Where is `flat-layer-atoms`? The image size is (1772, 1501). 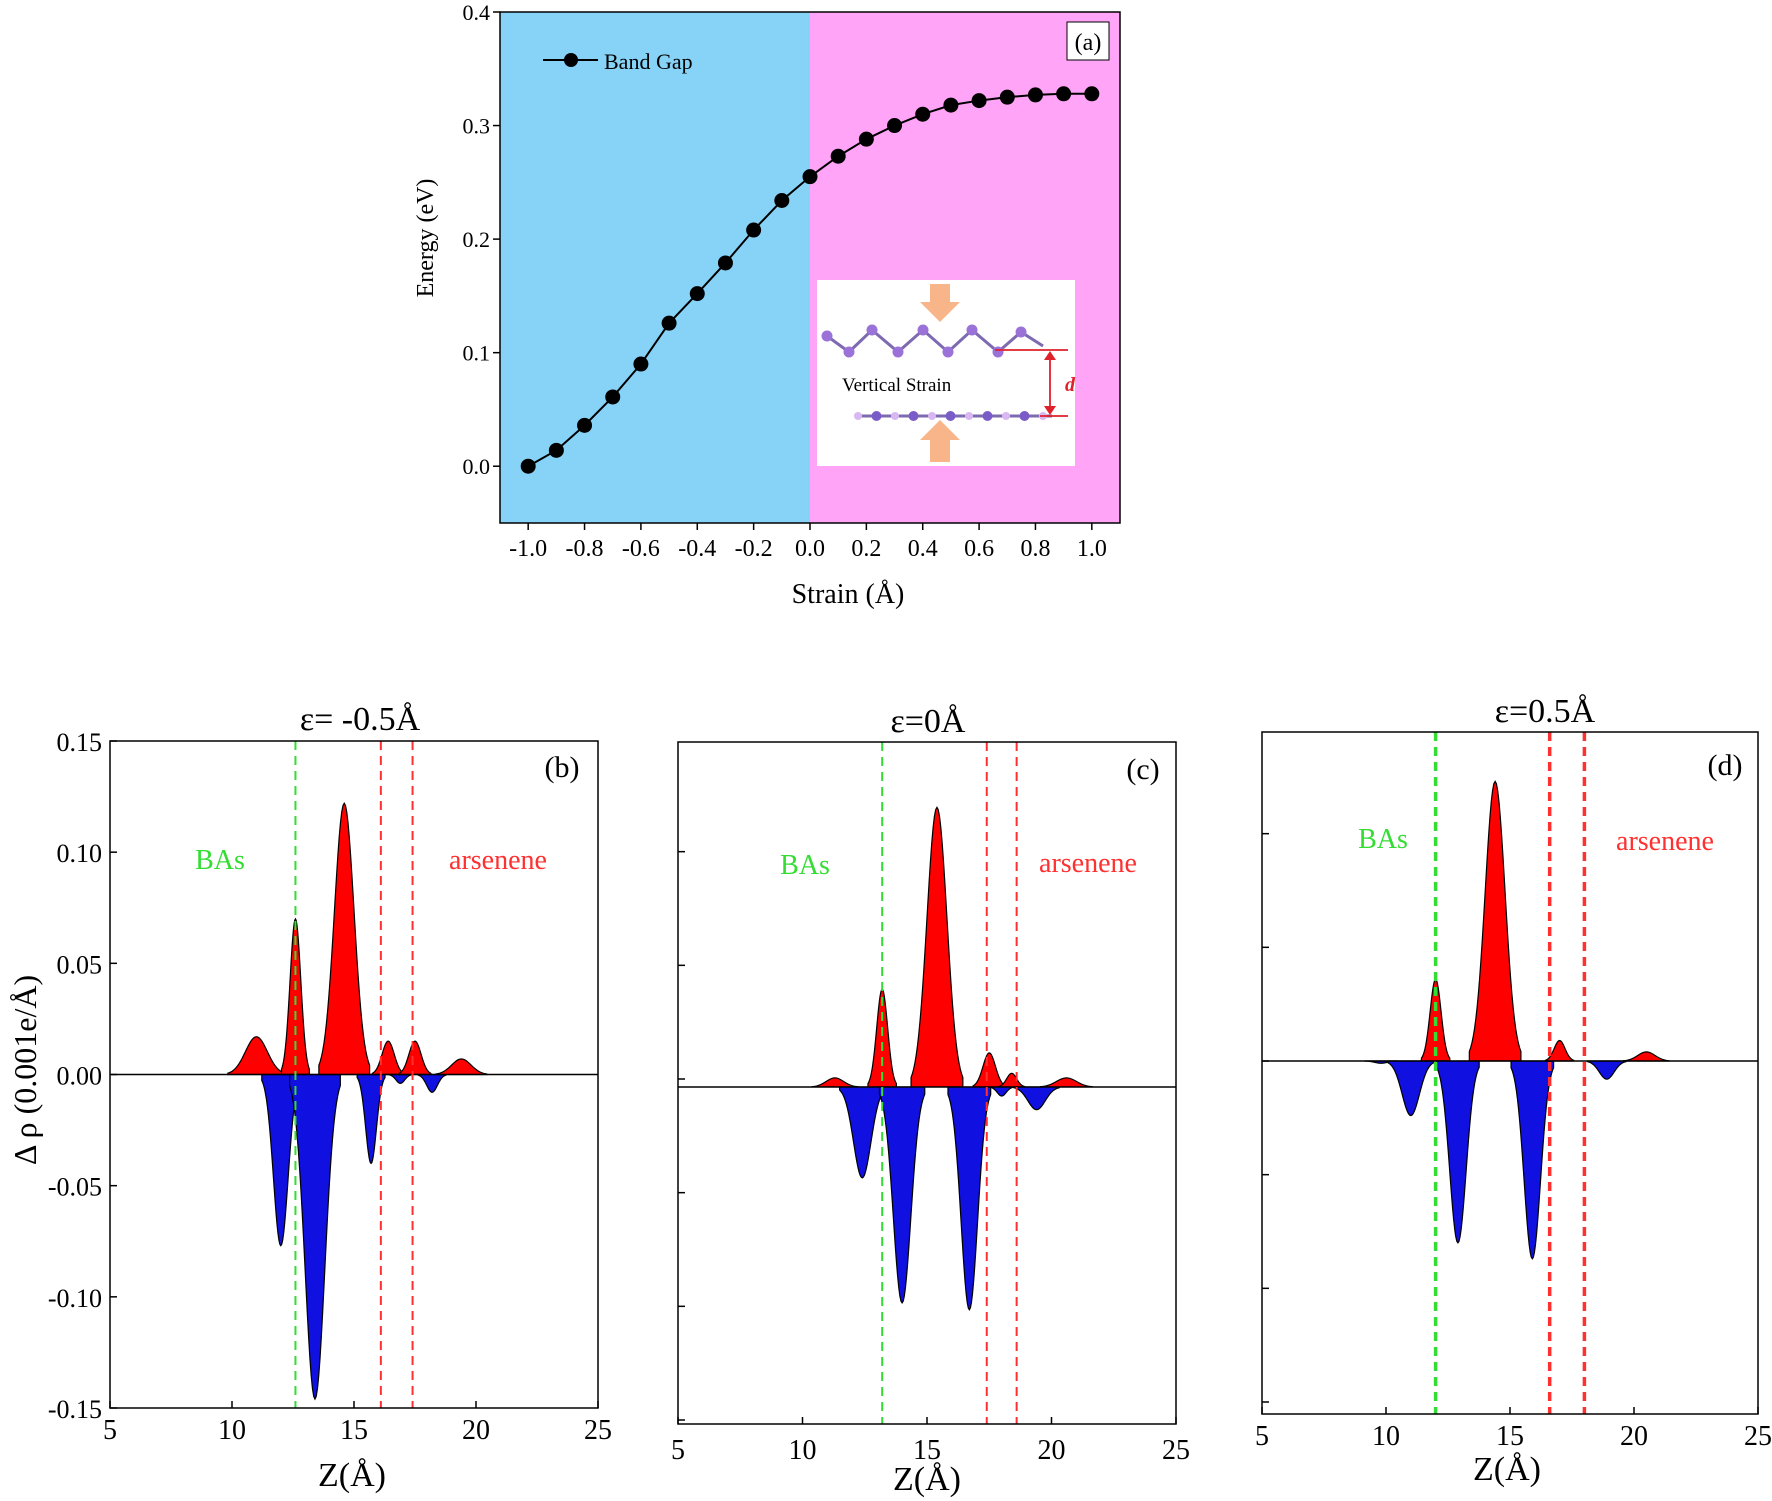
flat-layer-atoms is located at coordinates (950, 416).